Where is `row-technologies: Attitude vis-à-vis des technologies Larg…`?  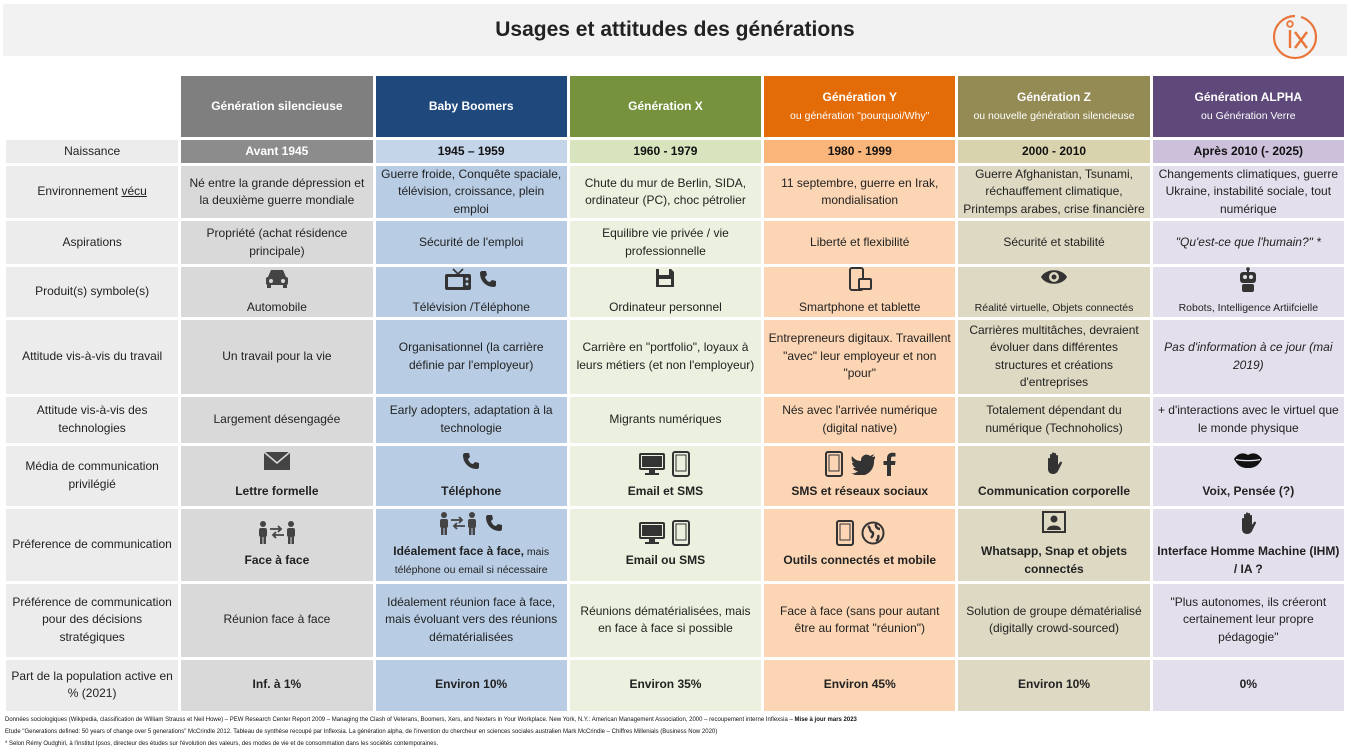
row-technologies: Attitude vis-à-vis des technologies Larg… is located at coordinates (675, 421).